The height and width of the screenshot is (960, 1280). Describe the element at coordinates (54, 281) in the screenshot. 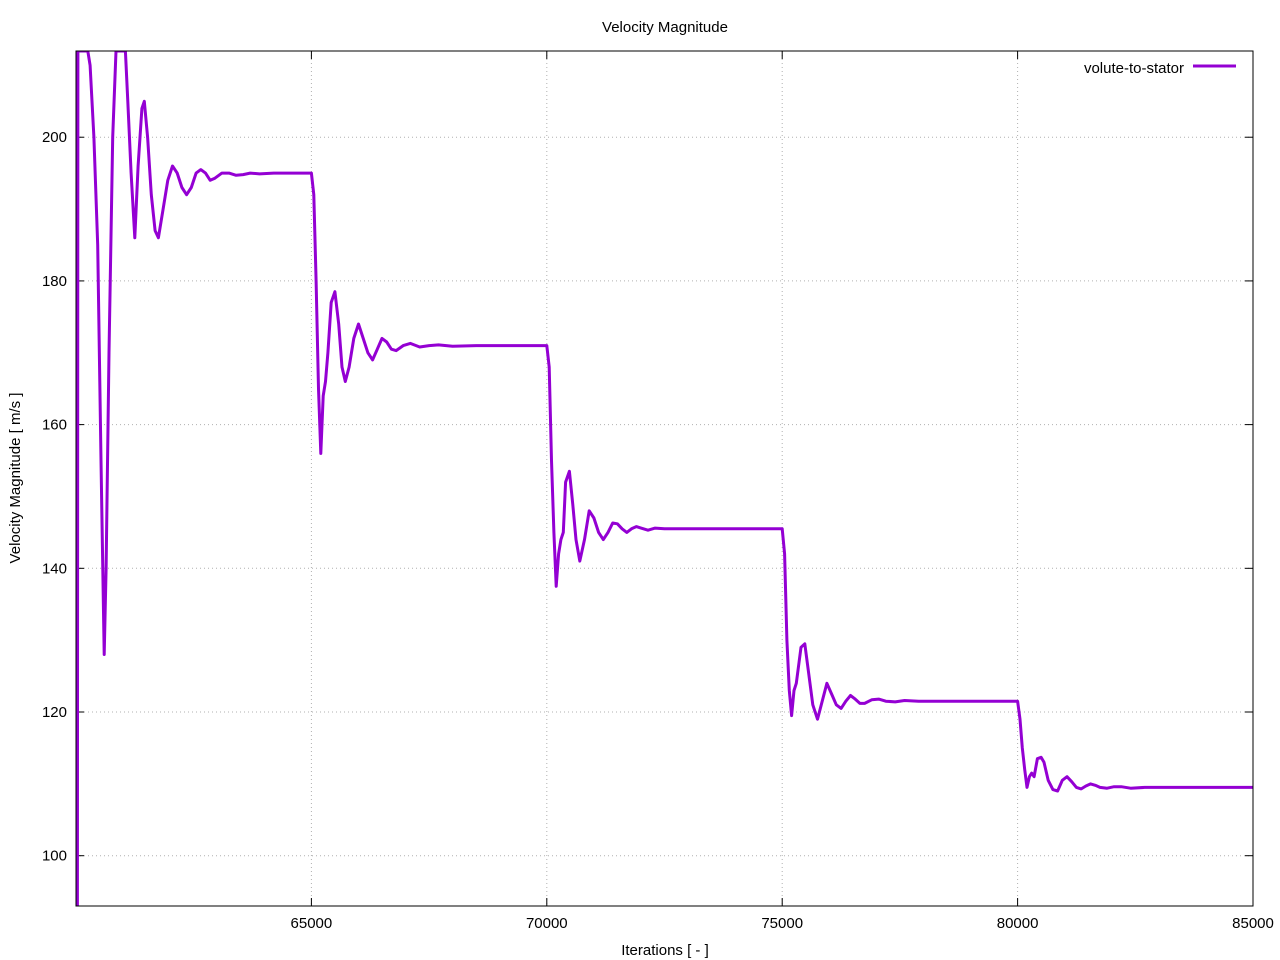

I see `y-tick-label: 180` at that location.